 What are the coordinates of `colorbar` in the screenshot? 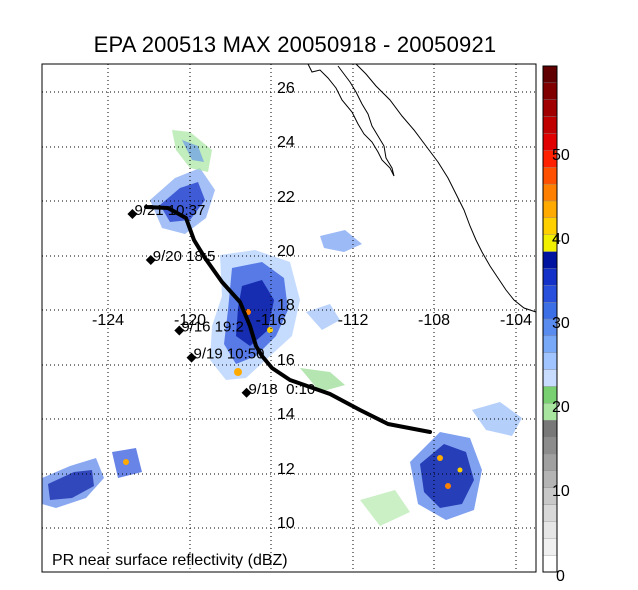 It's located at (550, 319).